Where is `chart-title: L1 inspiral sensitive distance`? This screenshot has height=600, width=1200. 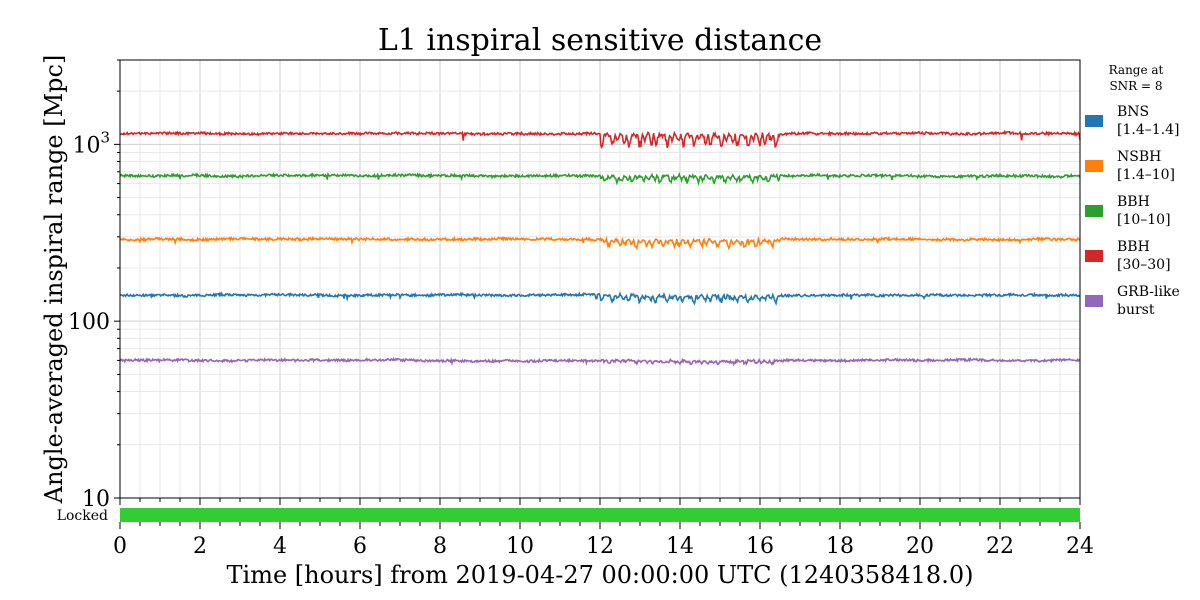
chart-title: L1 inspiral sensitive distance is located at coordinates (600, 40).